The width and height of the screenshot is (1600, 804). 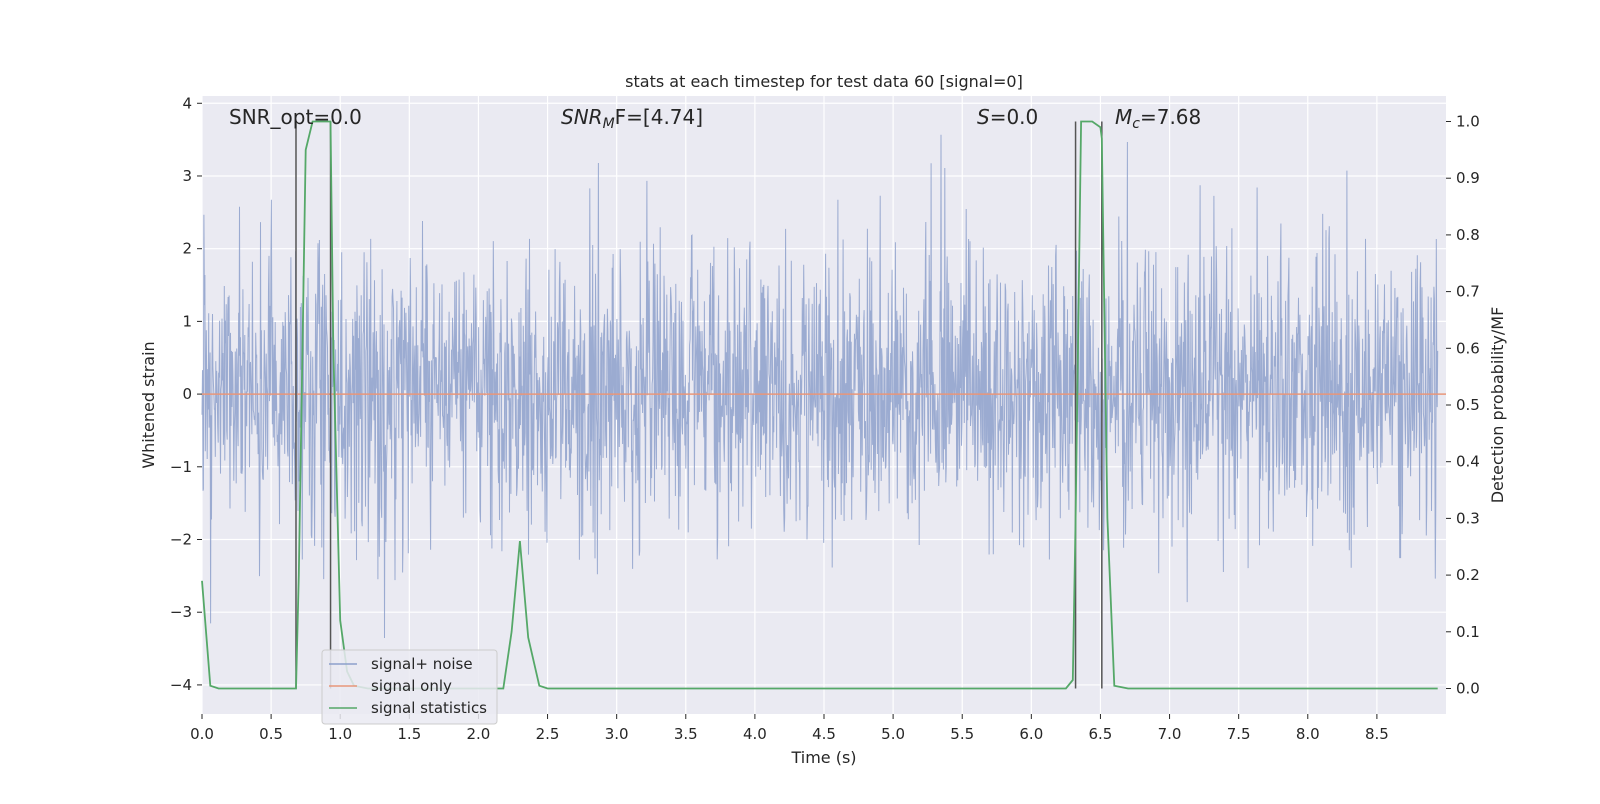 What do you see at coordinates (1239, 734) in the screenshot?
I see `x-tick-label: 7.5` at bounding box center [1239, 734].